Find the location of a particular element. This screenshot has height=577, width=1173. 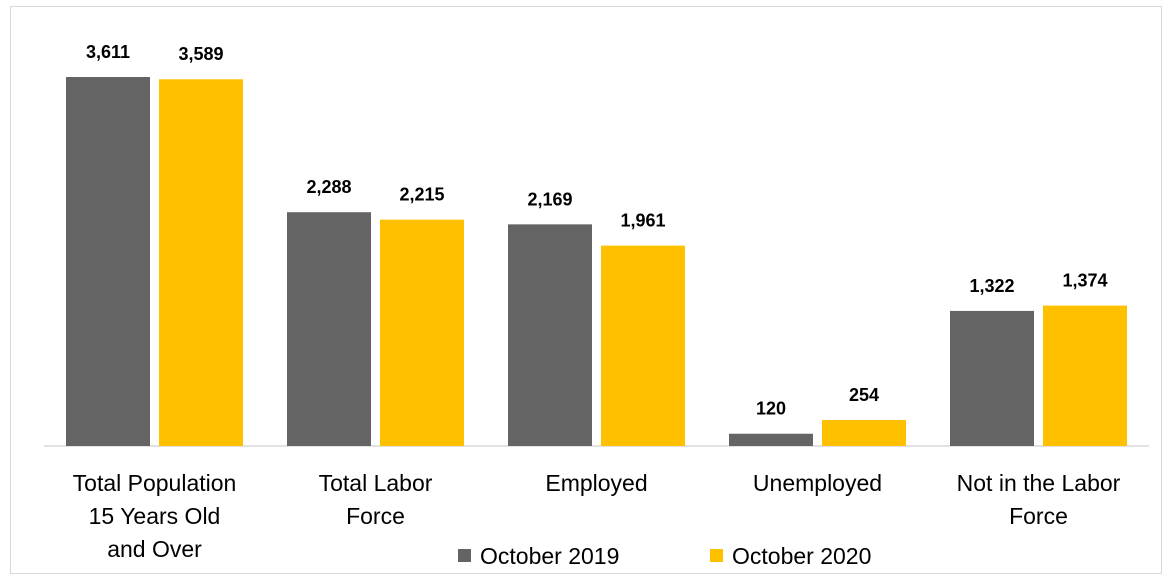

legend-label: October 2020 is located at coordinates (801, 556).